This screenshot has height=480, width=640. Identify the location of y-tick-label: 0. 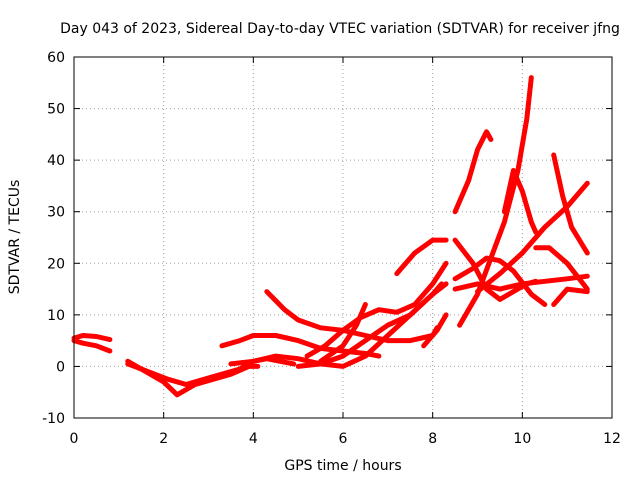
(60, 367).